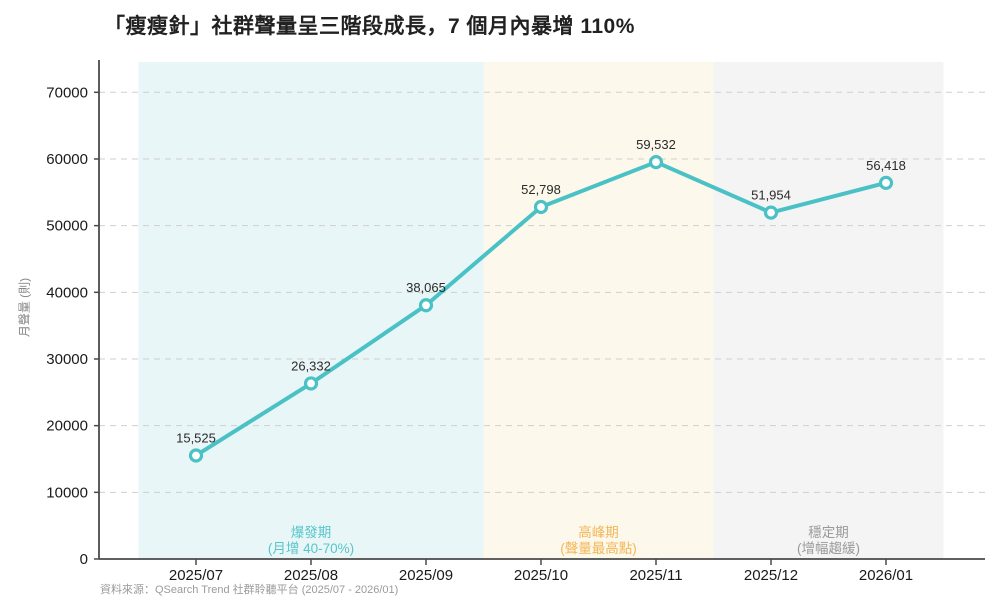  I want to click on phase-label: 爆發期, so click(311, 532).